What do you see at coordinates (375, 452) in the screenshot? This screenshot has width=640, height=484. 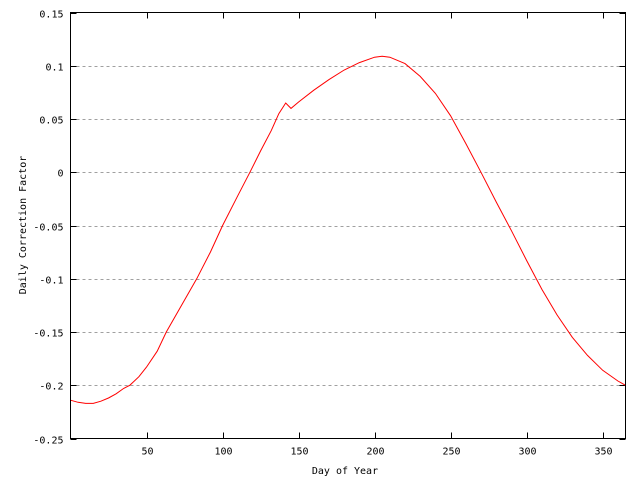 I see `x-tick-label: 200` at bounding box center [375, 452].